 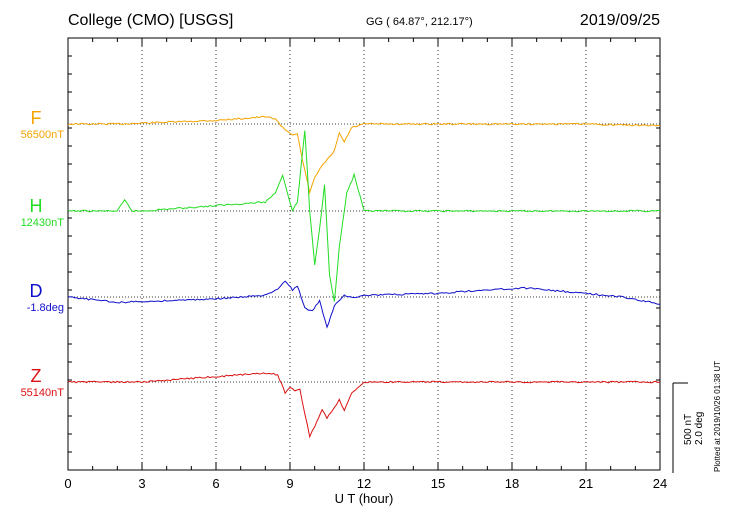 I want to click on x-tick-label: 18, so click(x=512, y=483).